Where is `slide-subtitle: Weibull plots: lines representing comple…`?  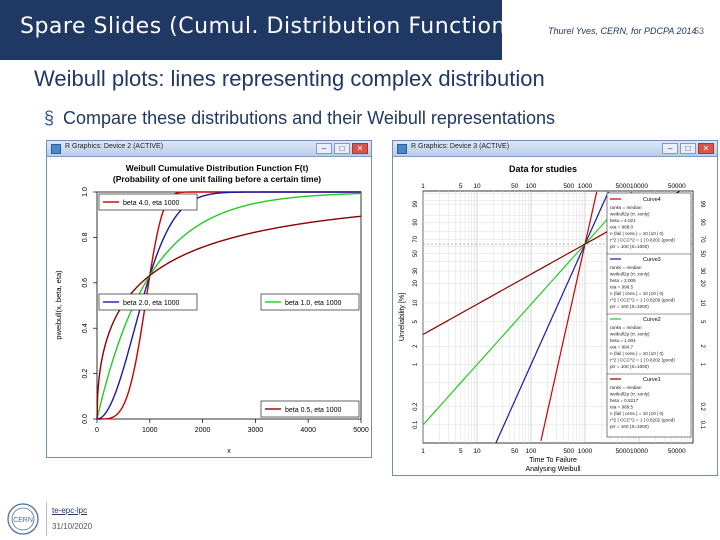
slide-subtitle: Weibull plots: lines representing comple… is located at coordinates (289, 78).